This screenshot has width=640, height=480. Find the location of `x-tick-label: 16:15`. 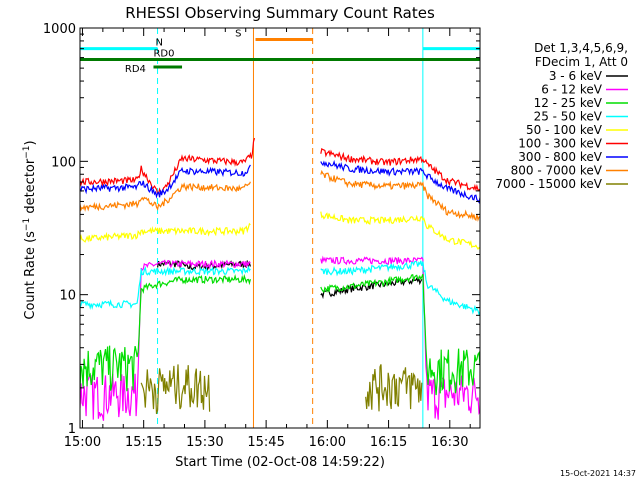

x-tick-label: 16:15 is located at coordinates (388, 442).